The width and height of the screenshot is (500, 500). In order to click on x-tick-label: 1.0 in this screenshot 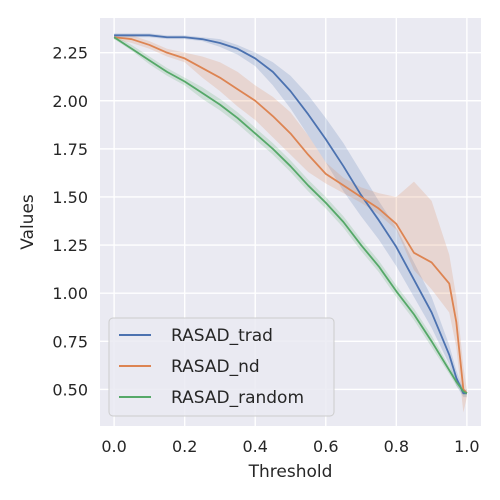, I will do `click(466, 446)`.